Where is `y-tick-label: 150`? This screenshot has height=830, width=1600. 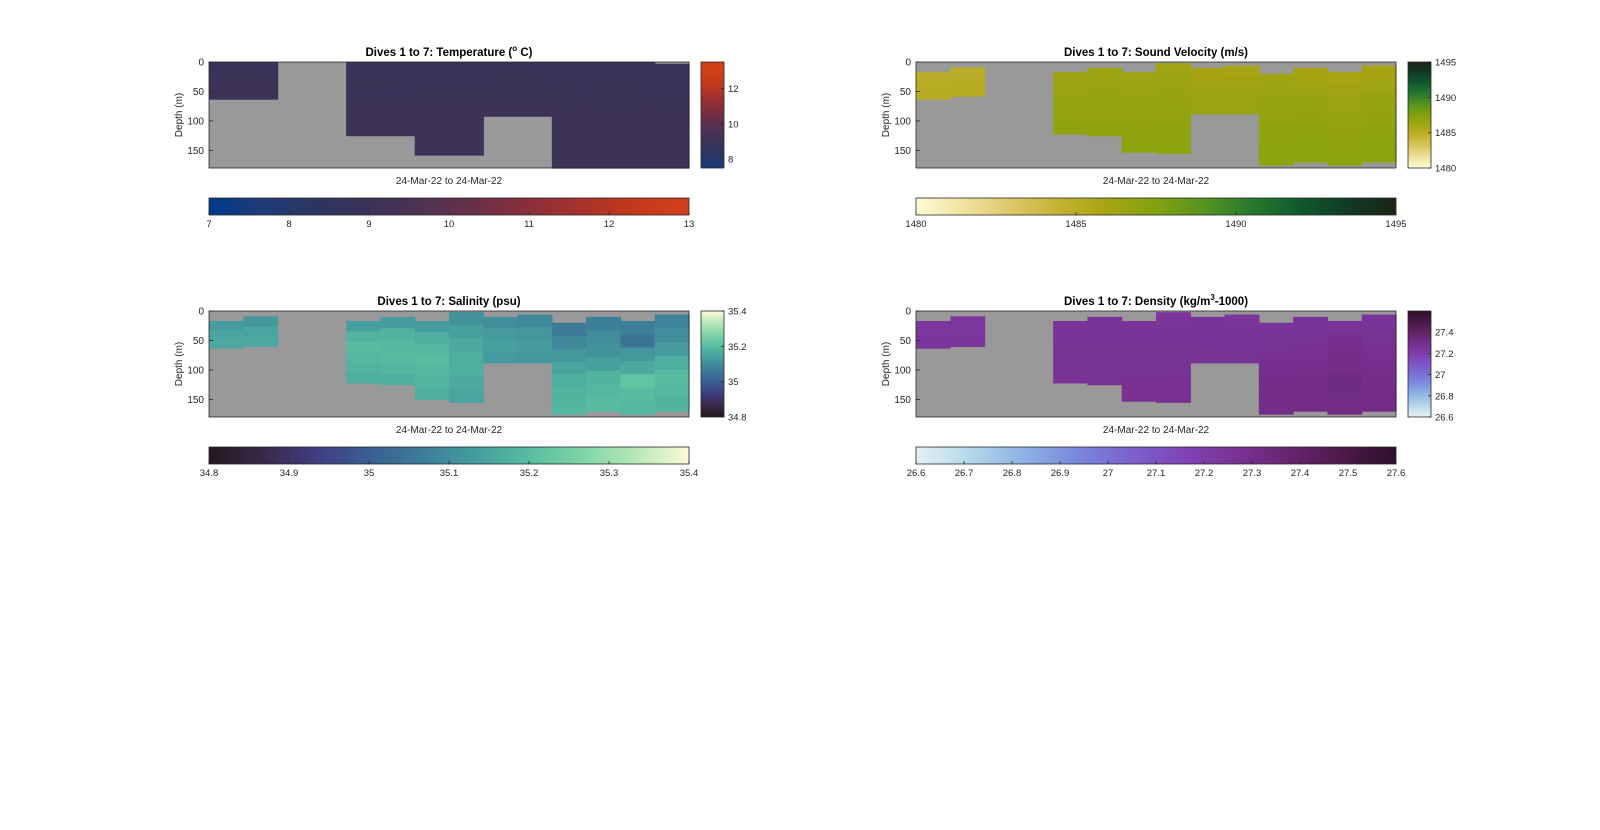
y-tick-label: 150 is located at coordinates (902, 400).